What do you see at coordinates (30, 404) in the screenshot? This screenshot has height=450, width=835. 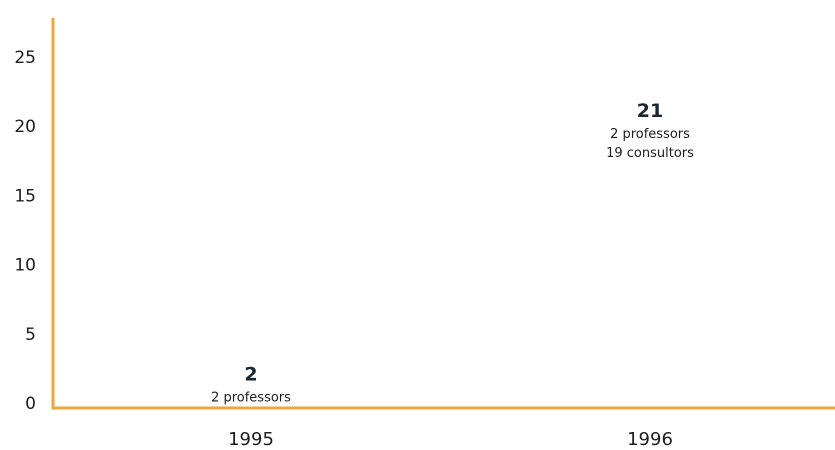 I see `y-tick-label: 0` at bounding box center [30, 404].